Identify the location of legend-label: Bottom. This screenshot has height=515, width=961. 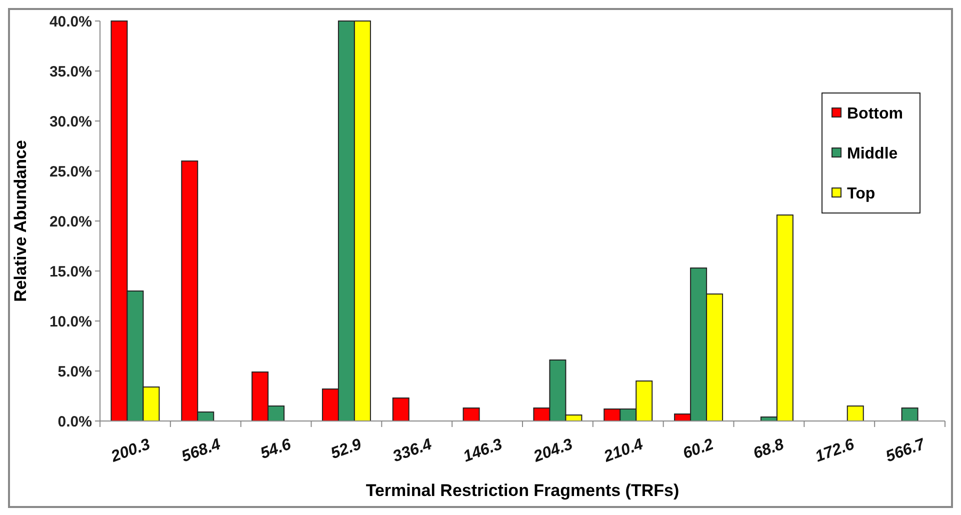
(875, 114).